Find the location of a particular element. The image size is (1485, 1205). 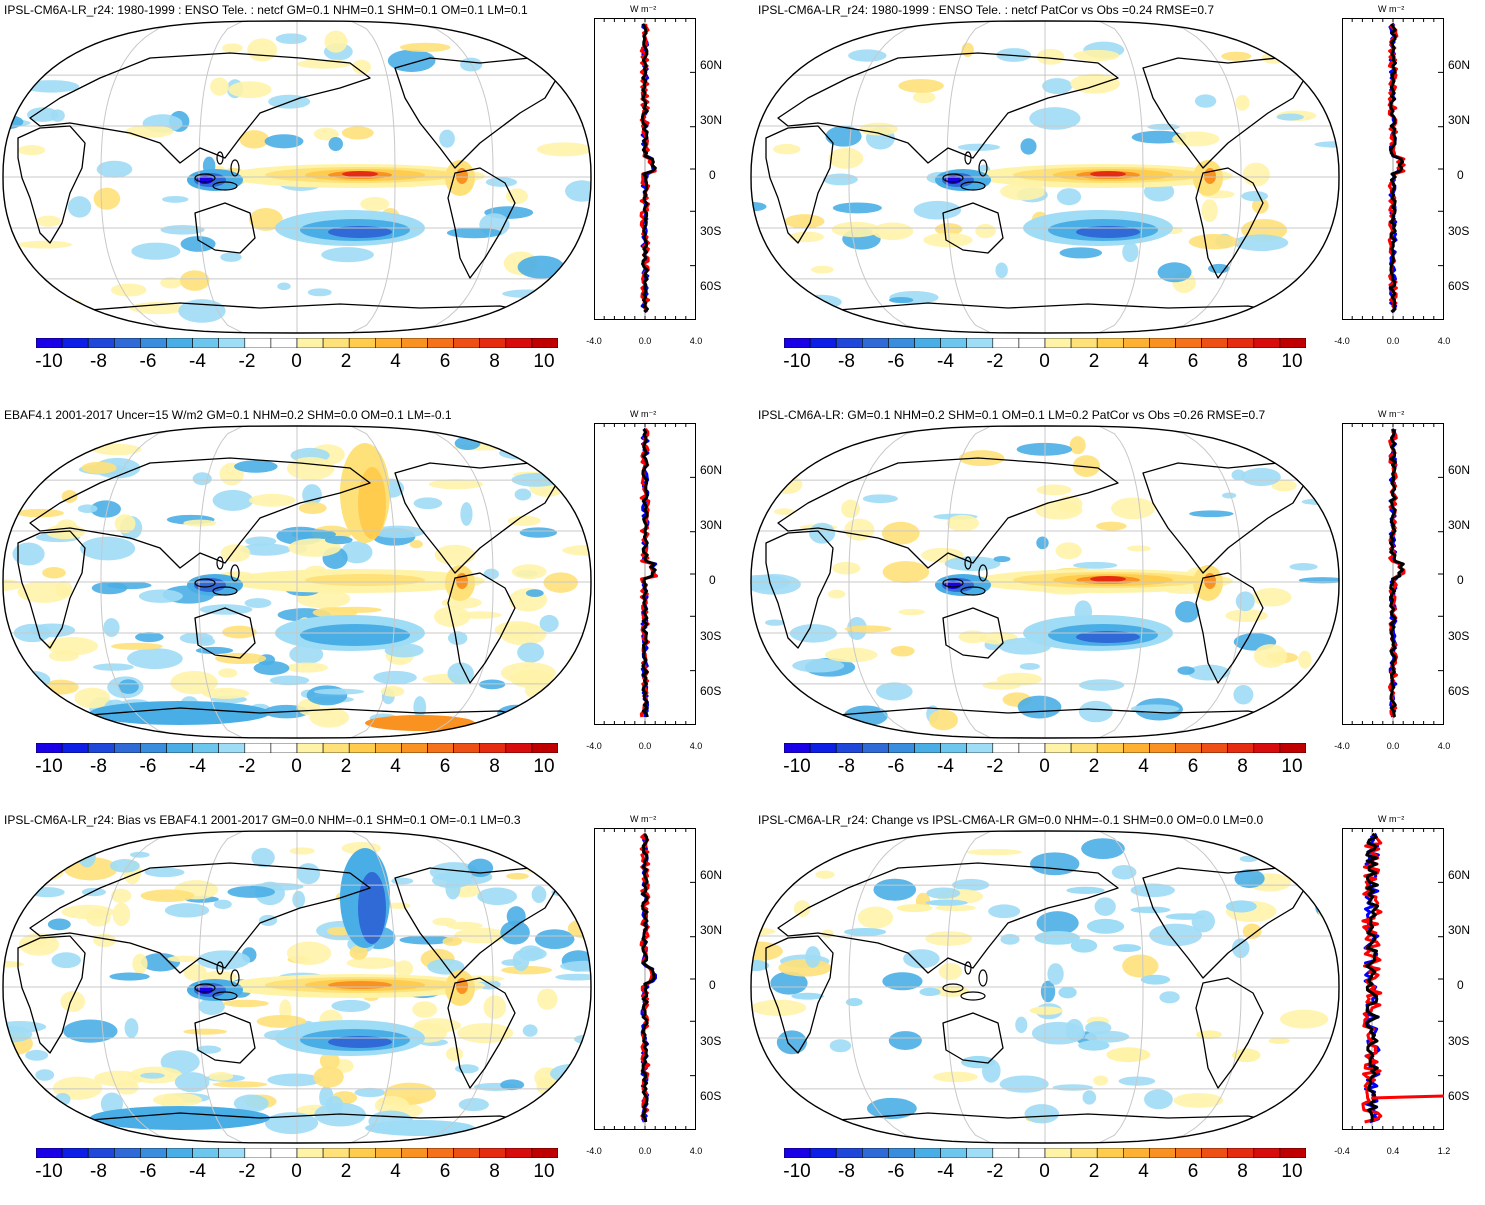

profile-x-tick-label: 4.0 is located at coordinates (696, 341).